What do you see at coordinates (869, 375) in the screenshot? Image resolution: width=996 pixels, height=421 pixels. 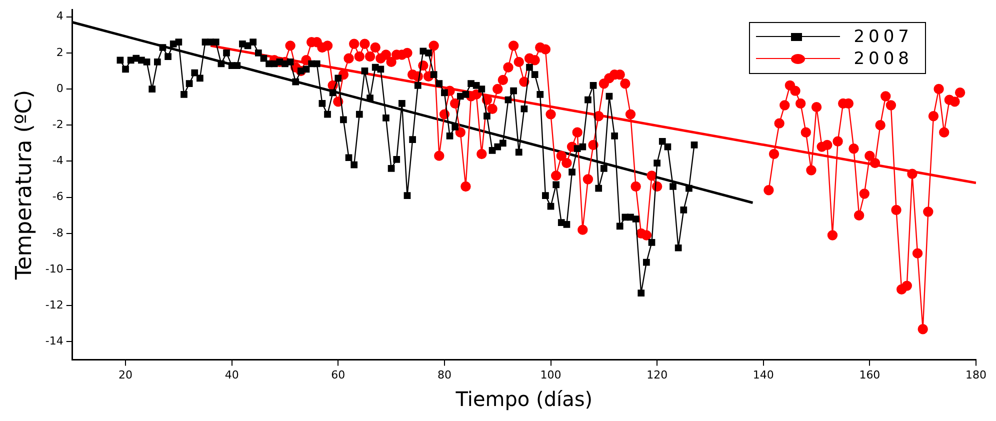 I see `x-tick-label: 160` at bounding box center [869, 375].